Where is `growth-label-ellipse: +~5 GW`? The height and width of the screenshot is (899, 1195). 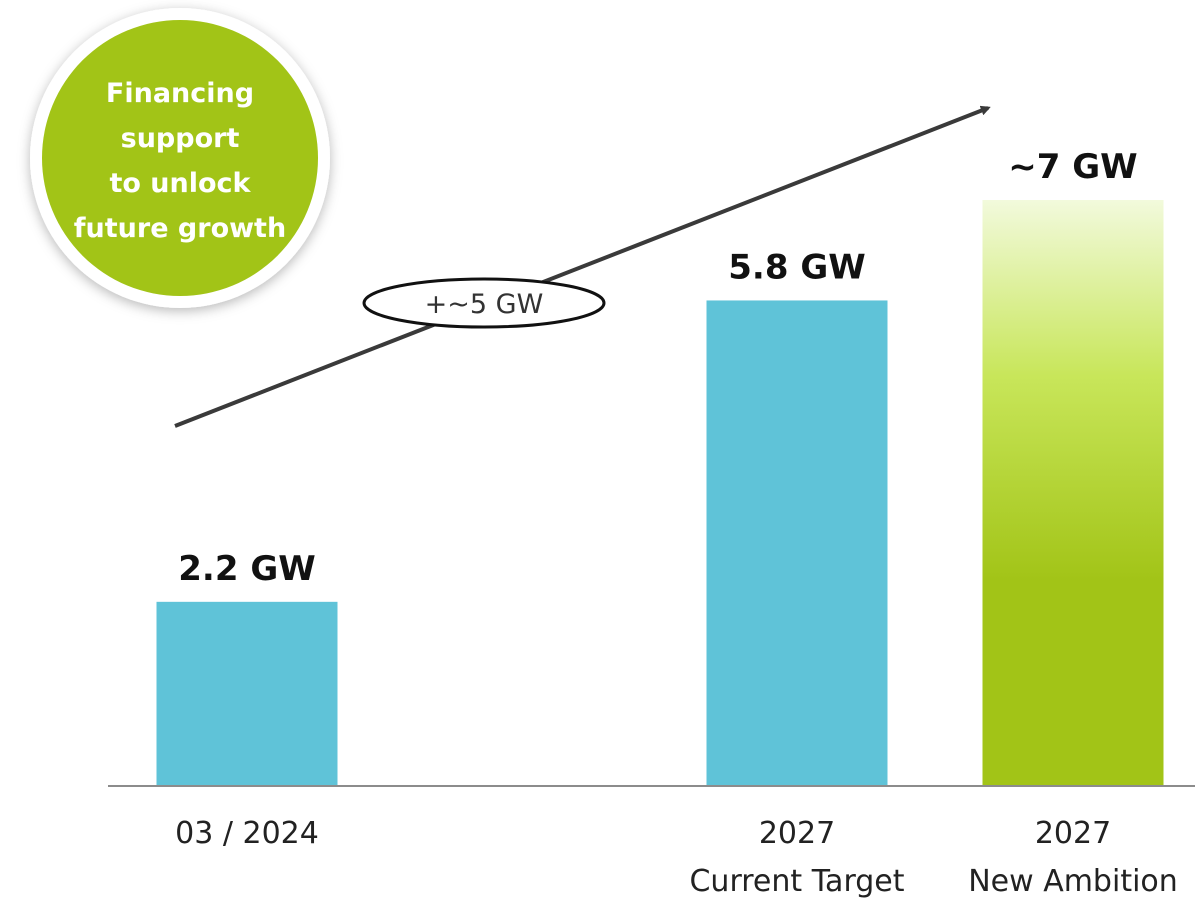
growth-label-ellipse: +~5 GW is located at coordinates (484, 303).